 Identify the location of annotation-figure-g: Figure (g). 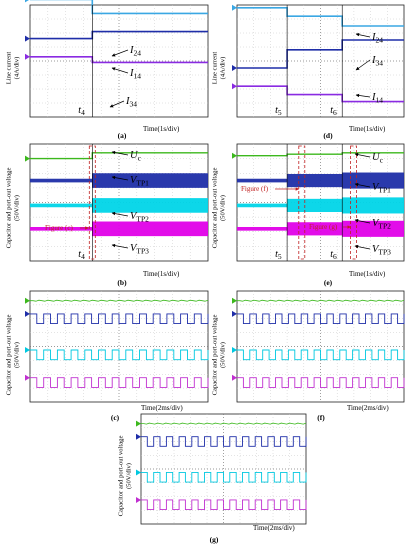
(323, 227).